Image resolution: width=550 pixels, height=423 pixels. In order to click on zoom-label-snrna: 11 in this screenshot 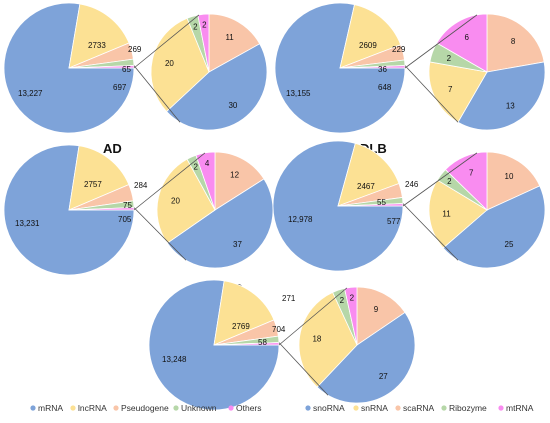, I will do `click(446, 214)`.